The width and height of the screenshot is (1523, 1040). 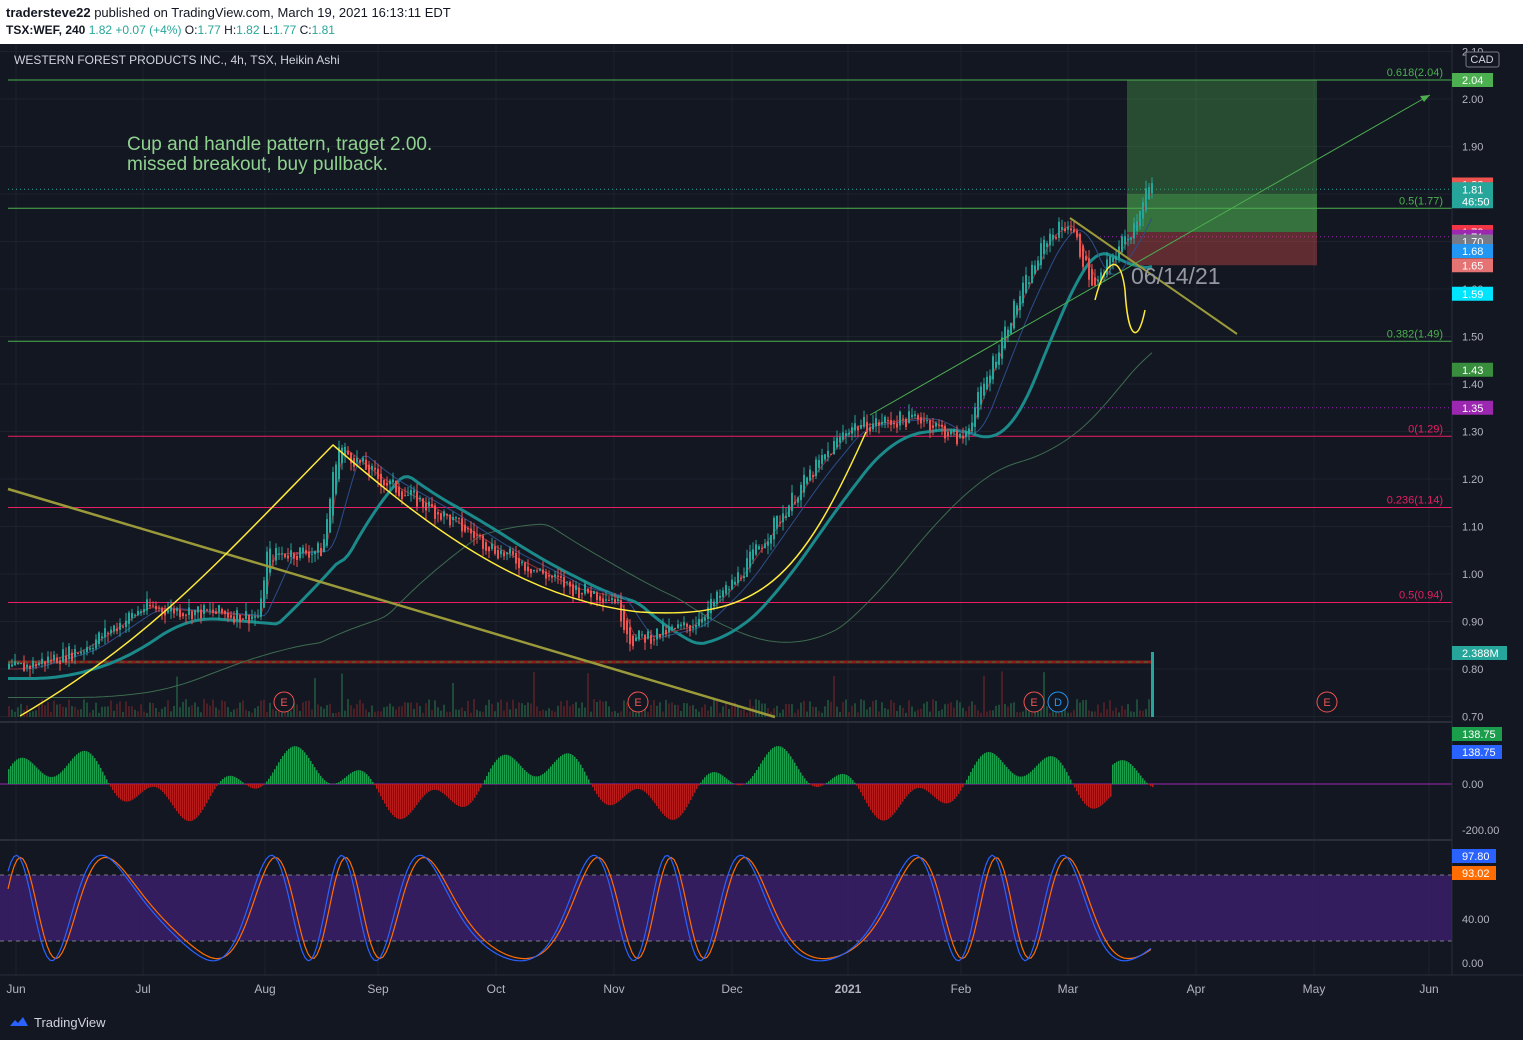 I want to click on author-name: tradersteve22, so click(x=48, y=12).